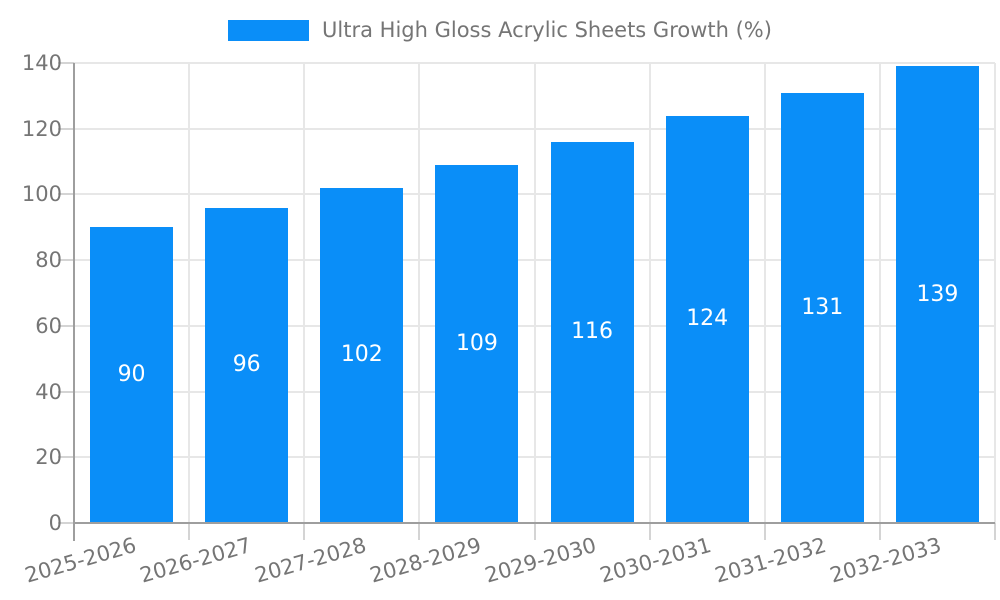 The image size is (1000, 600). I want to click on bar-2031-2032, so click(822, 307).